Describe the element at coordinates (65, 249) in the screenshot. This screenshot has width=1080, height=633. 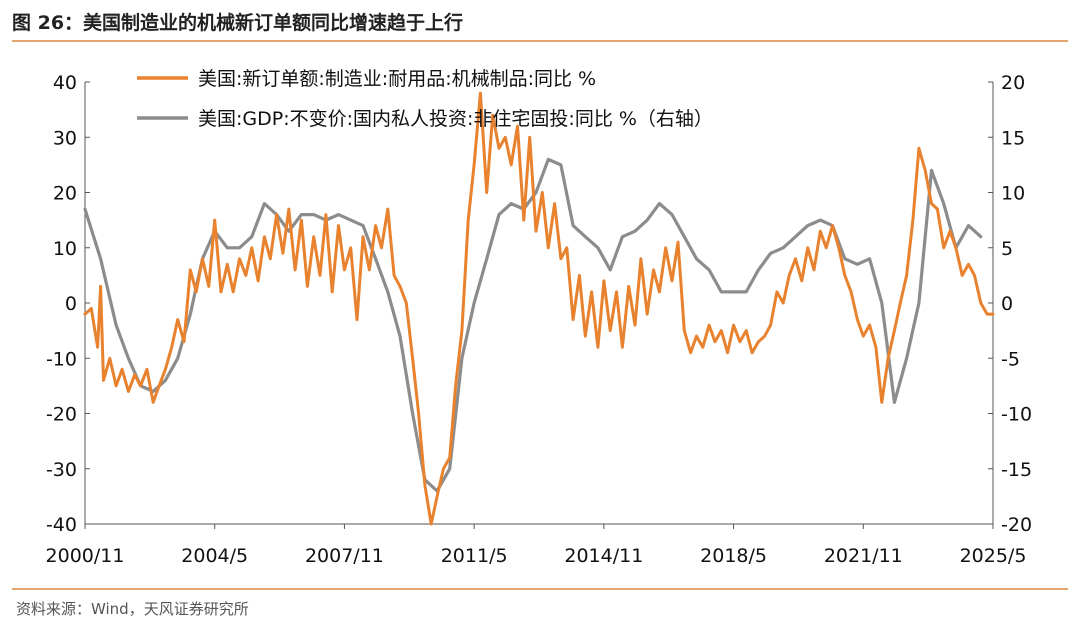
I see `left-tick-label: 10` at that location.